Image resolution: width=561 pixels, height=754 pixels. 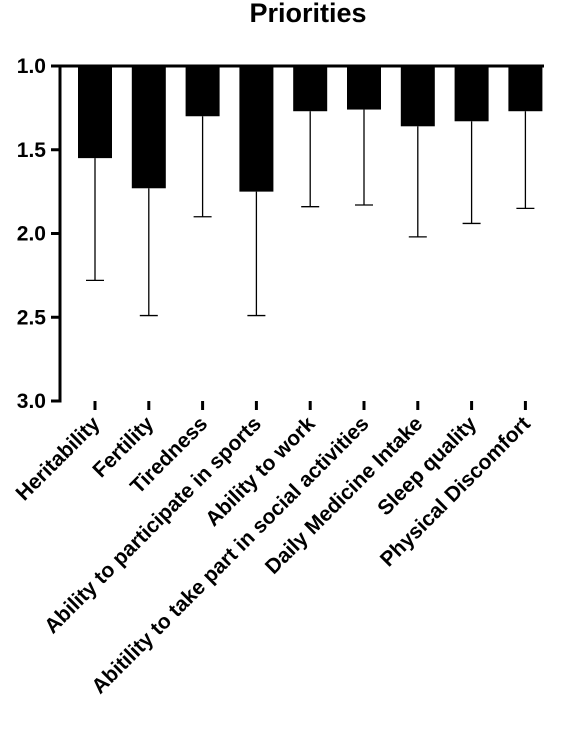 What do you see at coordinates (31, 66) in the screenshot?
I see `y-tick-label: 1.0` at bounding box center [31, 66].